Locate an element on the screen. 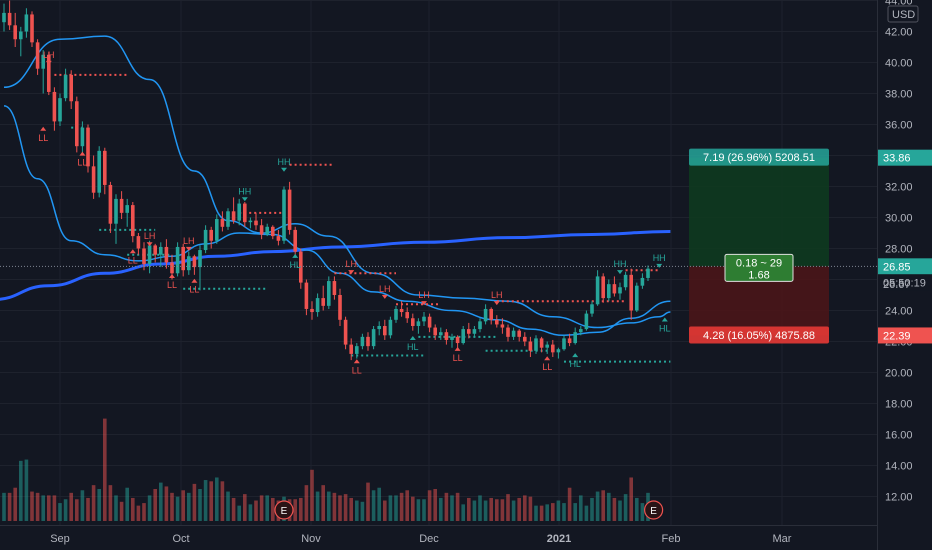 The image size is (932, 550). earnings-label: E is located at coordinates (653, 511).